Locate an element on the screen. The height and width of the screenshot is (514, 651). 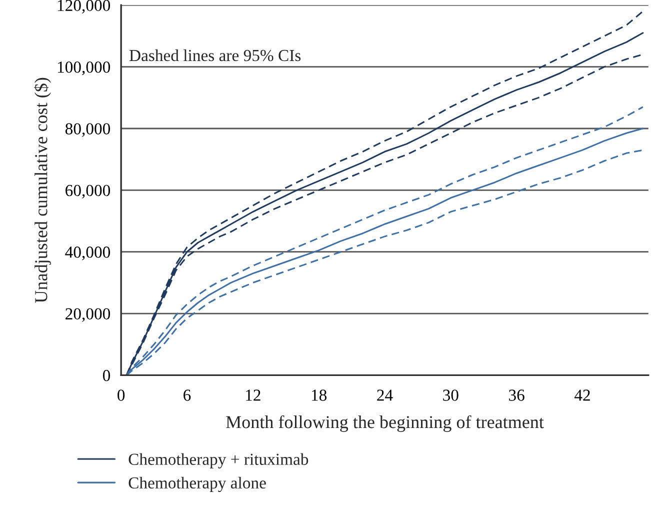
x-tick-label: 36 is located at coordinates (516, 395).